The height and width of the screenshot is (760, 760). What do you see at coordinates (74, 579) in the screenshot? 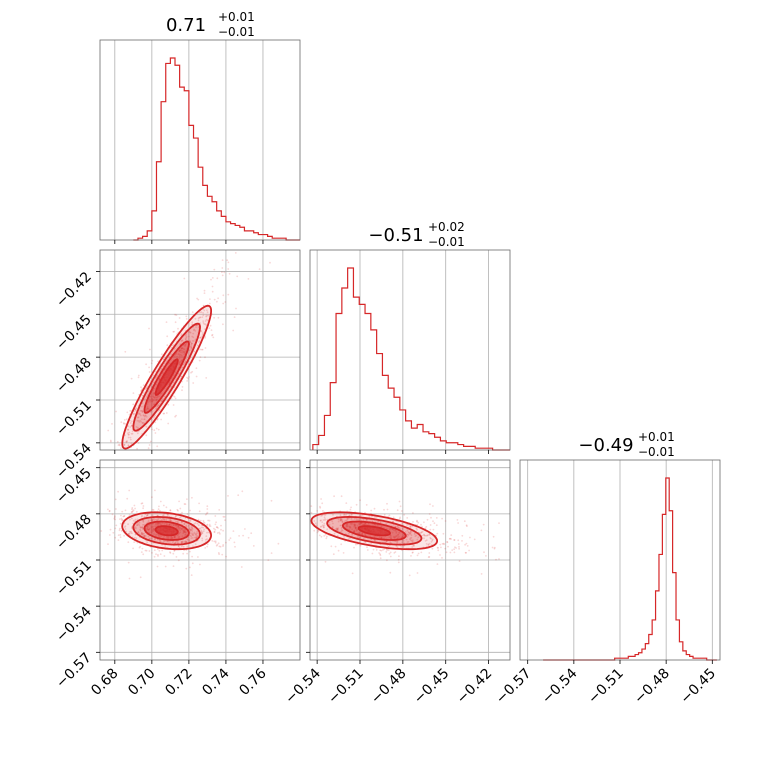
I see `y-tick-label: −0.51` at bounding box center [74, 579].